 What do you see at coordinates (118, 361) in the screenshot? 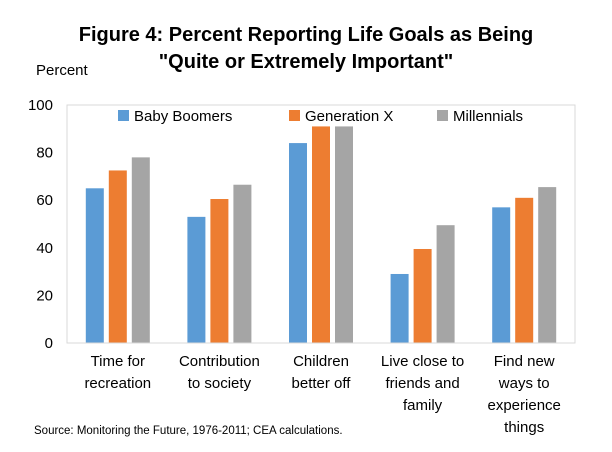
I see `x-tick-label: Time for` at bounding box center [118, 361].